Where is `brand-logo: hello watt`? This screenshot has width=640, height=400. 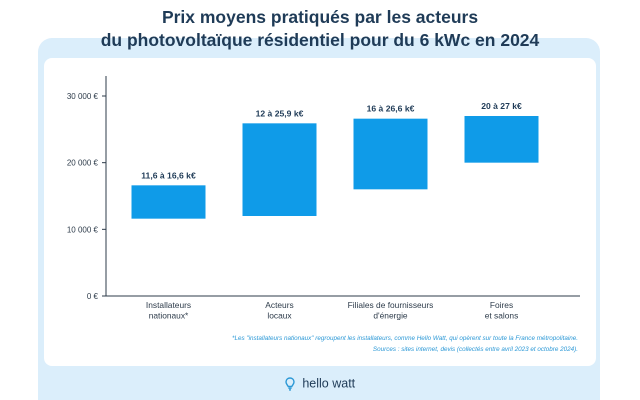
brand-logo: hello watt is located at coordinates (320, 383).